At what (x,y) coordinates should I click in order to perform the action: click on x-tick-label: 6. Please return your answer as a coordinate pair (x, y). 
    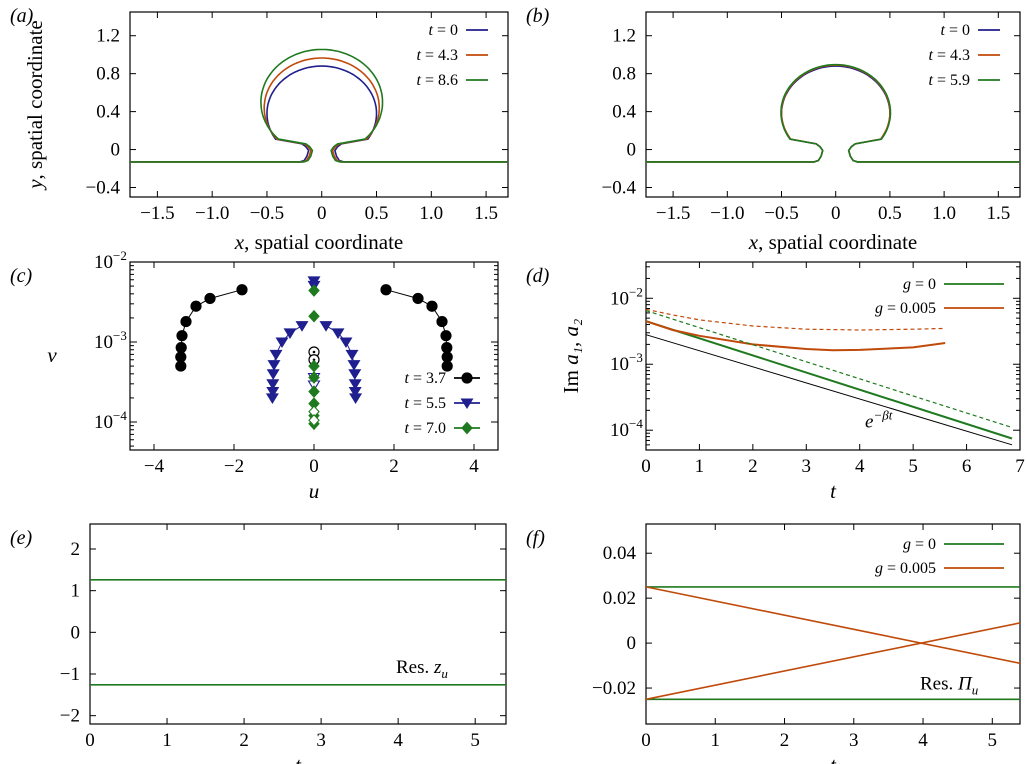
    Looking at the image, I should click on (967, 466).